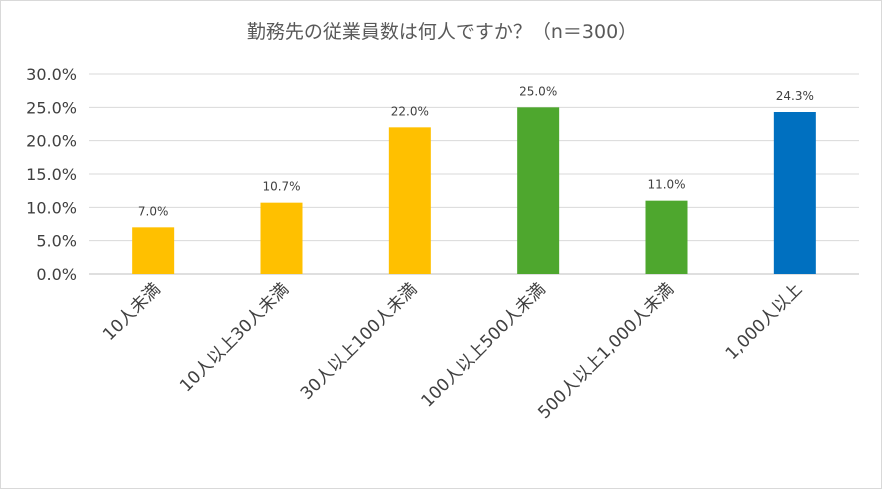 Image resolution: width=882 pixels, height=490 pixels. I want to click on x-tick-label: 500人以上1,000人未満, so click(606, 351).